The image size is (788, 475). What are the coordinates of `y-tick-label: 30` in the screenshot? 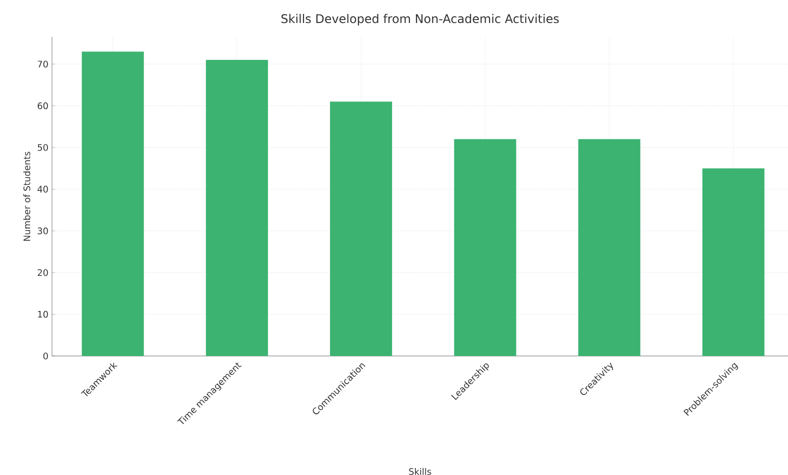 It's located at (43, 230).